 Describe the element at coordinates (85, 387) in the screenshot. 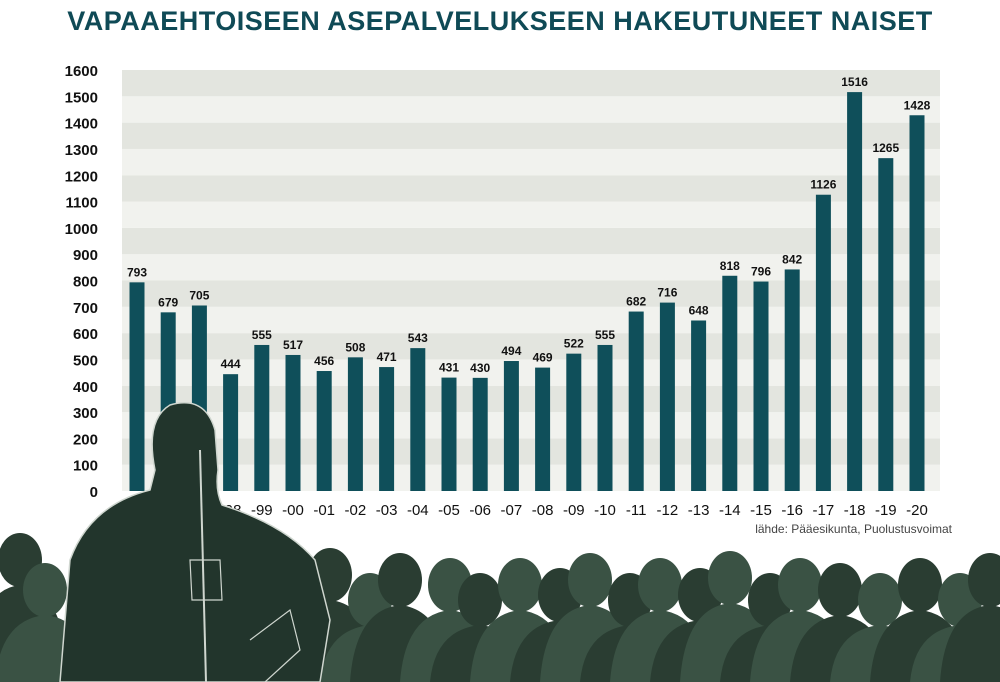

I see `y-tick-label: 400` at that location.